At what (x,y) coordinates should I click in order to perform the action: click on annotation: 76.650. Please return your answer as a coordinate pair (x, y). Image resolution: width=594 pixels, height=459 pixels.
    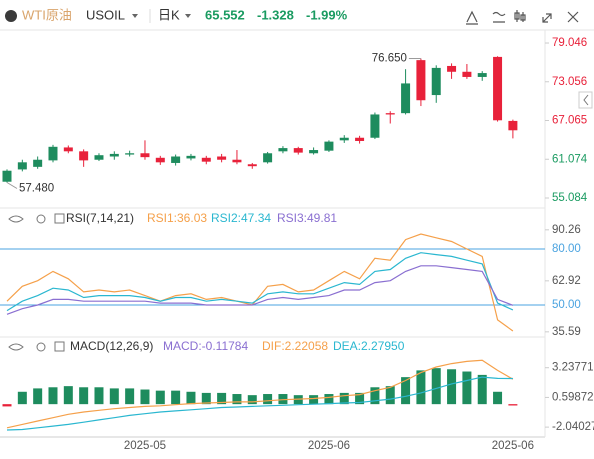
    Looking at the image, I should click on (389, 59).